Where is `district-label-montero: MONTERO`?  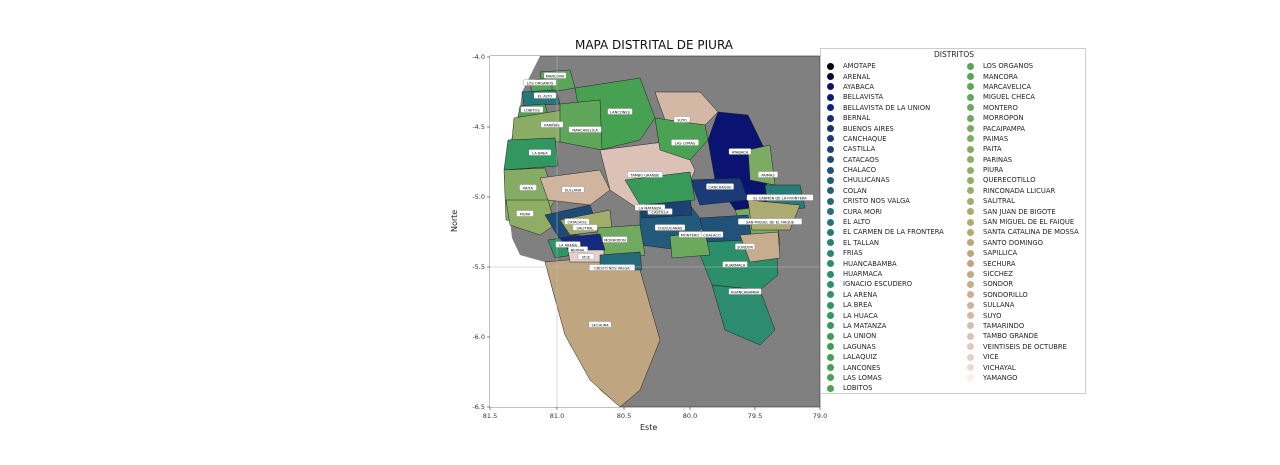 district-label-montero: MONTERO is located at coordinates (690, 234).